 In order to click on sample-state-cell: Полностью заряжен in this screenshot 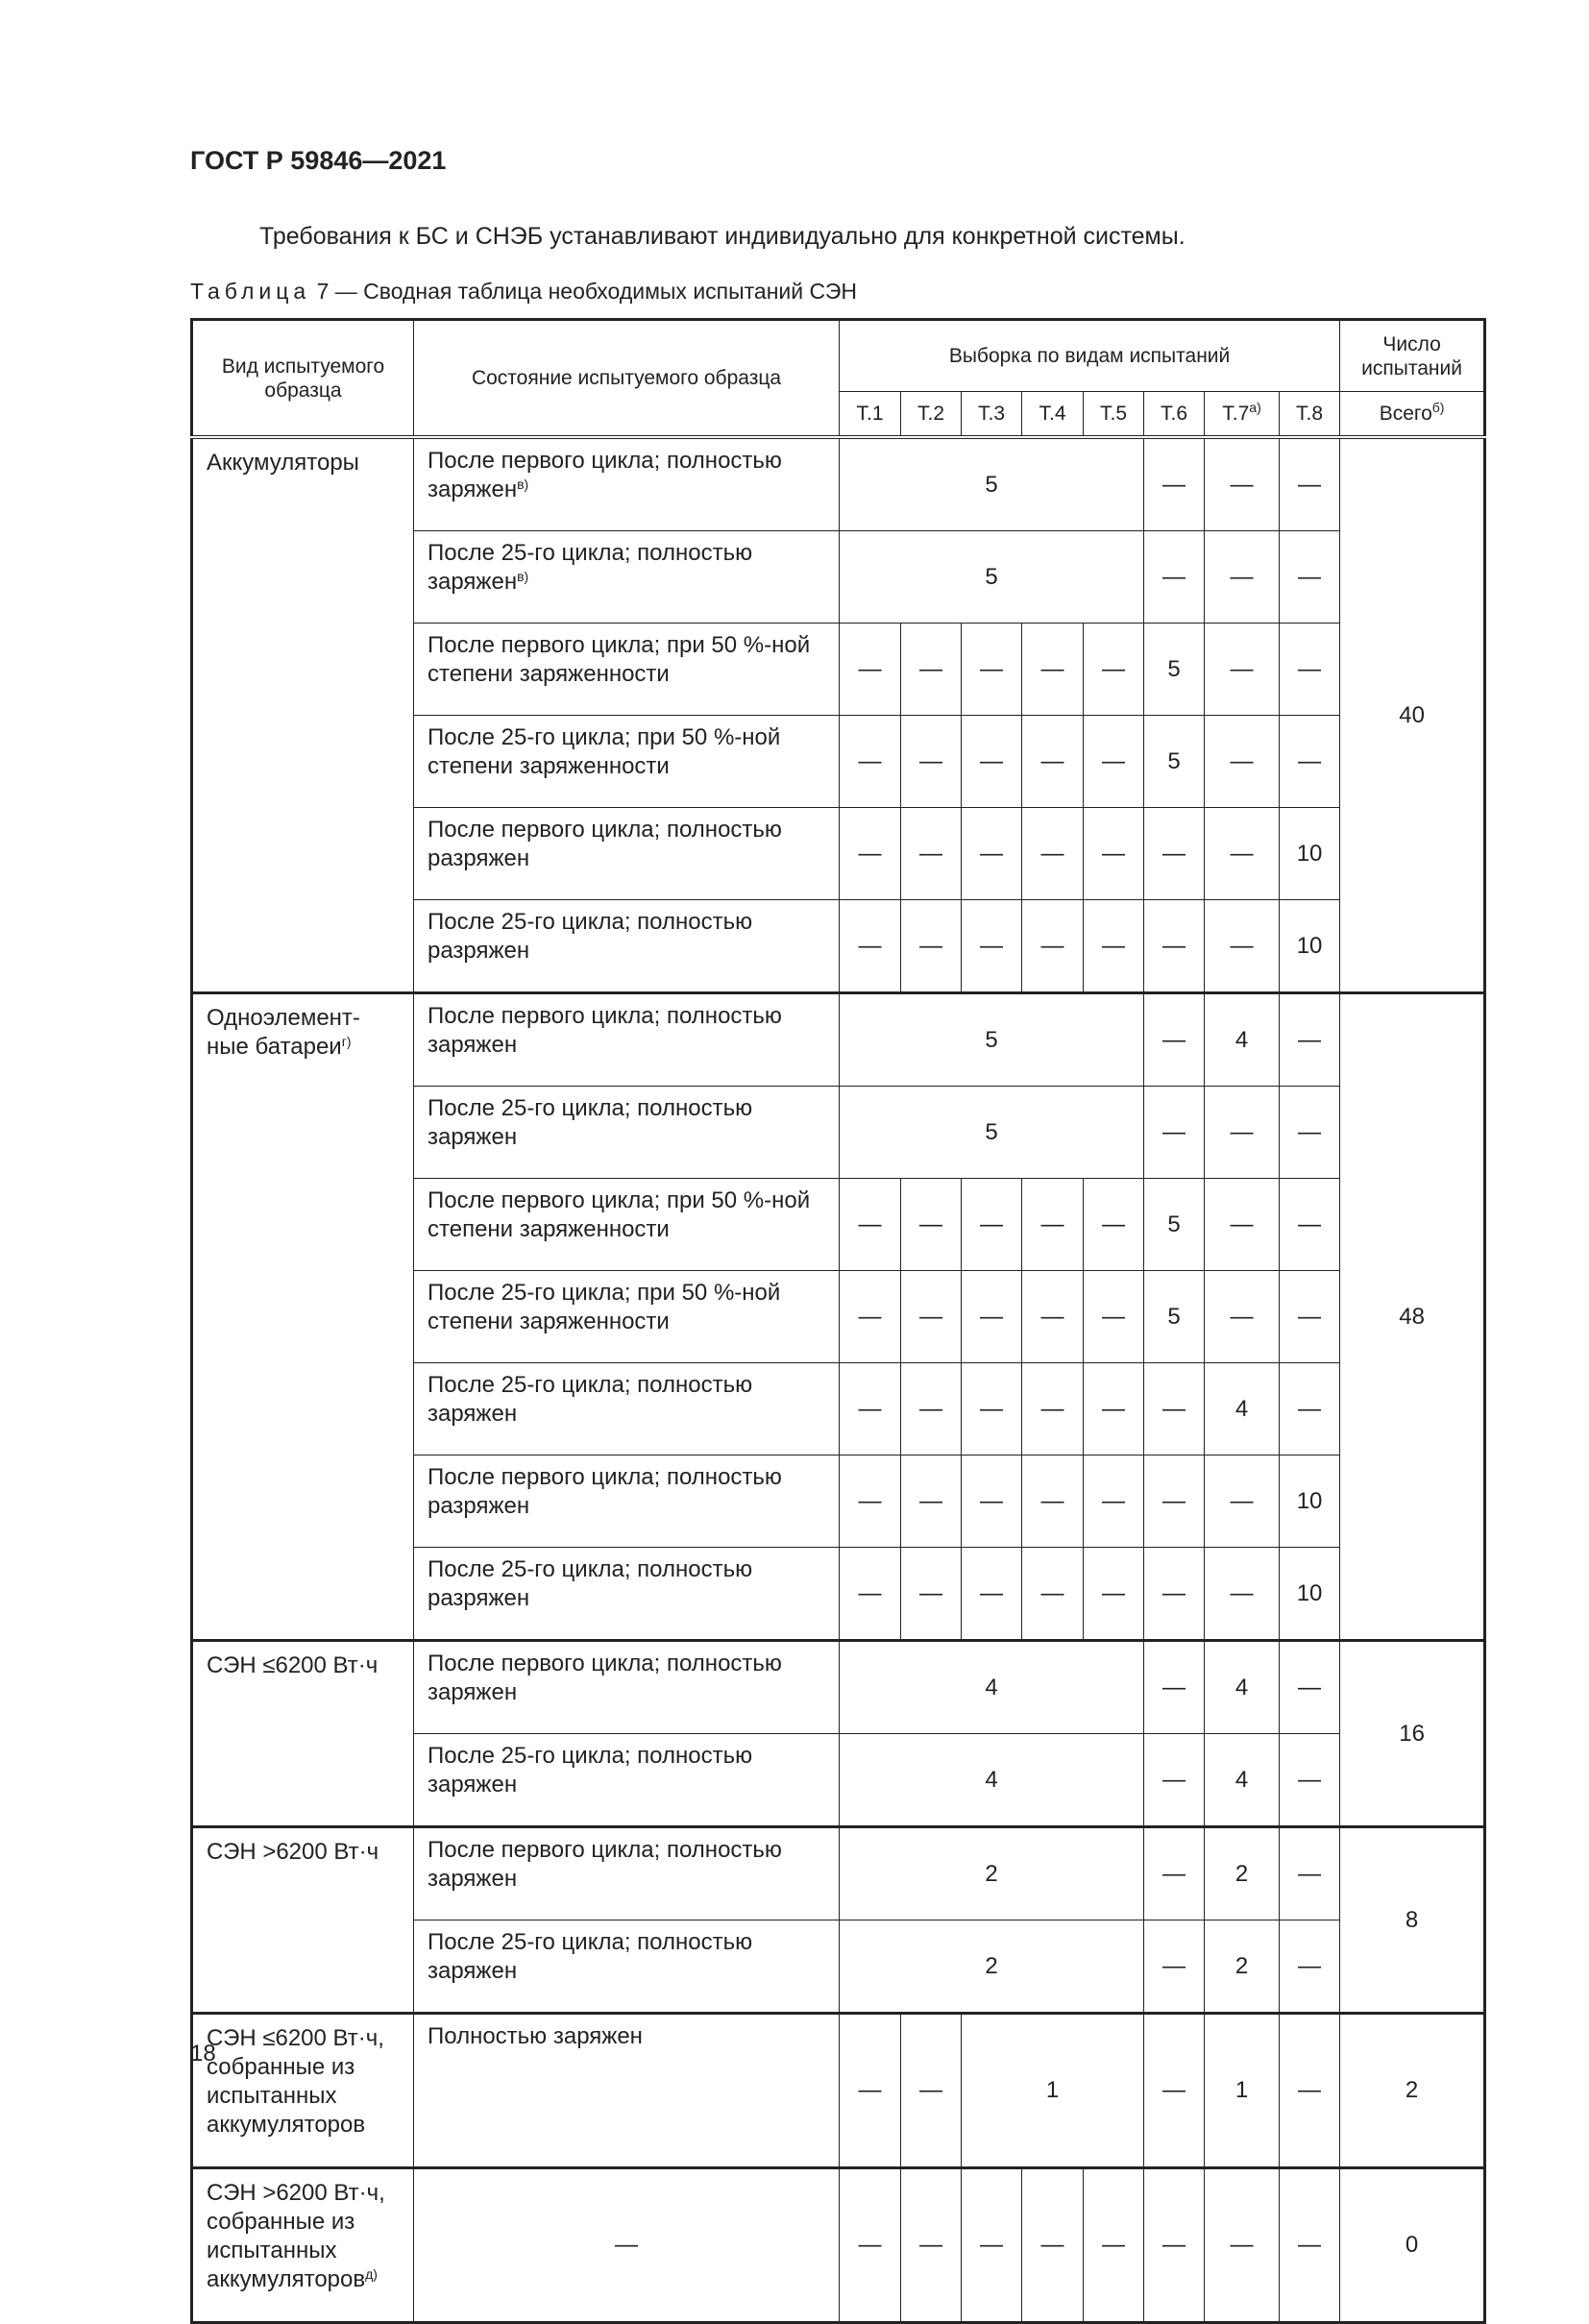, I will do `click(626, 2090)`.